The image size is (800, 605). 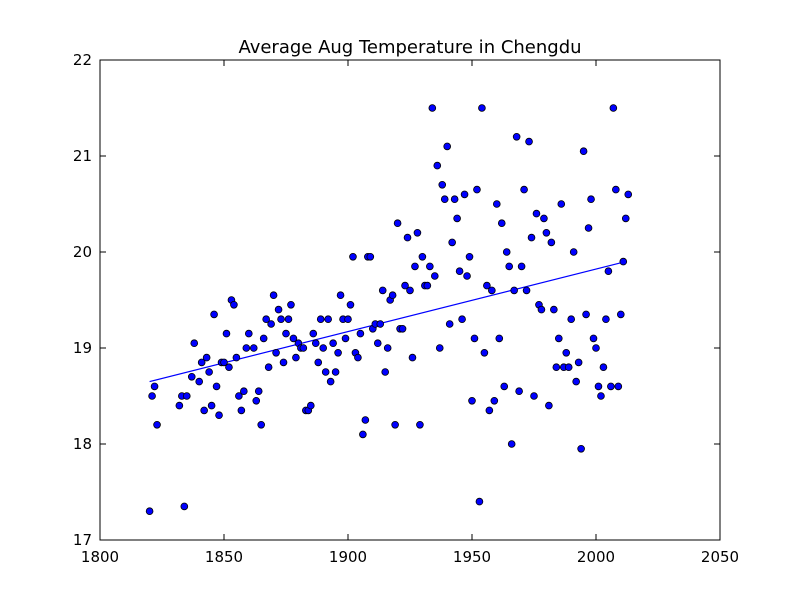 I want to click on y-tick-label: 20, so click(x=82, y=252).